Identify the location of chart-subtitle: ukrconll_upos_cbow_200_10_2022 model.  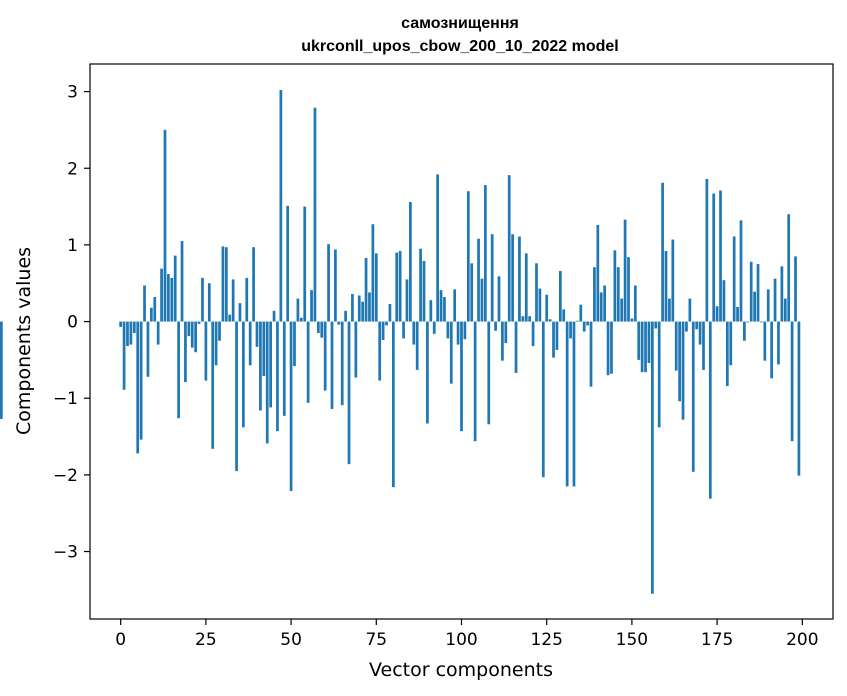
(459, 46).